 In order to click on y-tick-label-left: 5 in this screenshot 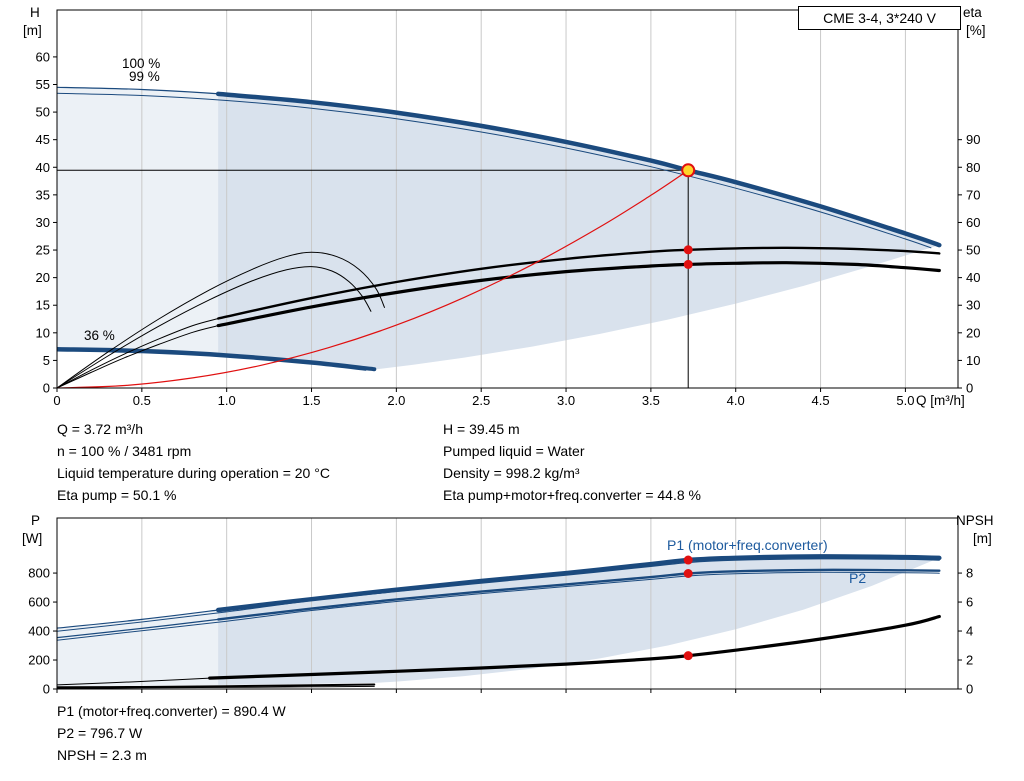, I will do `click(46, 360)`.